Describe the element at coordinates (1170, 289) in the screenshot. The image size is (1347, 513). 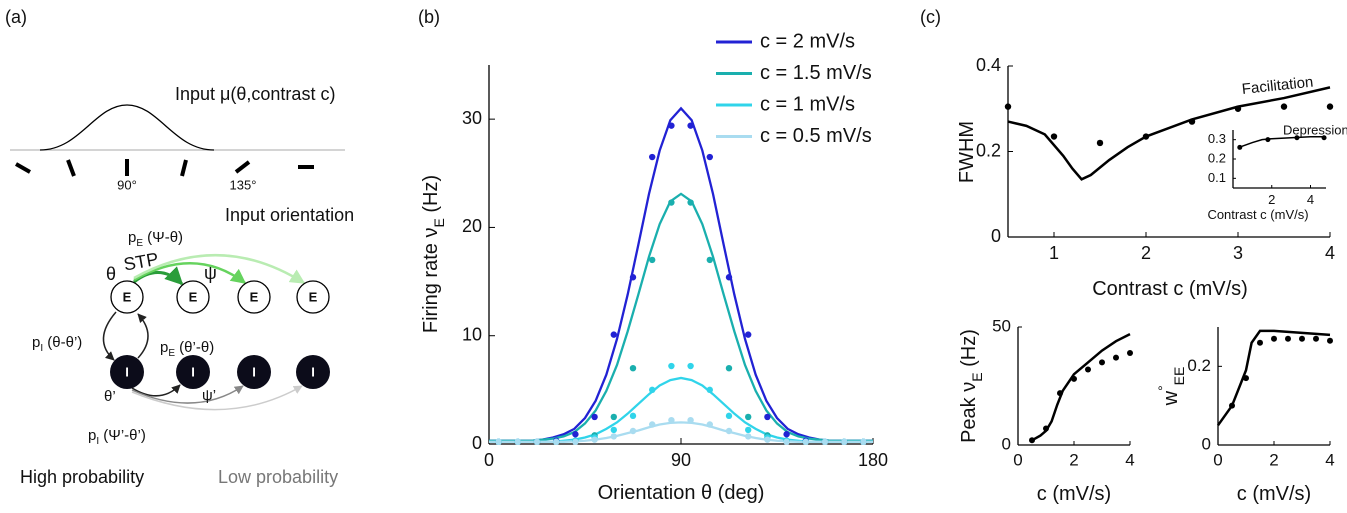
I see `x-axis-label: Contrast c (mV/s)` at that location.